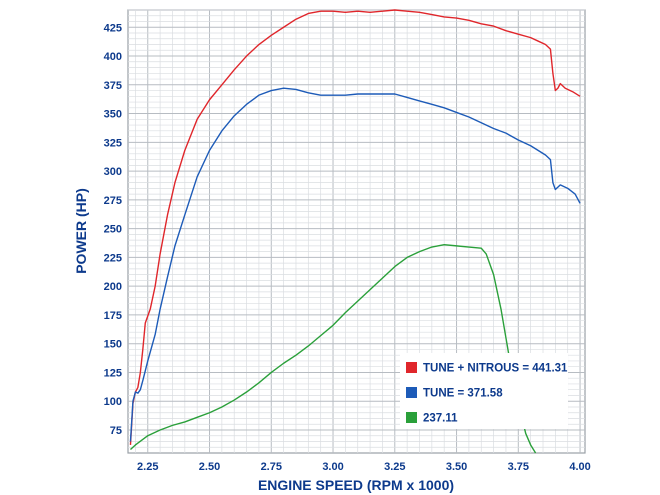  I want to click on y-tick-label: 225, so click(113, 258).